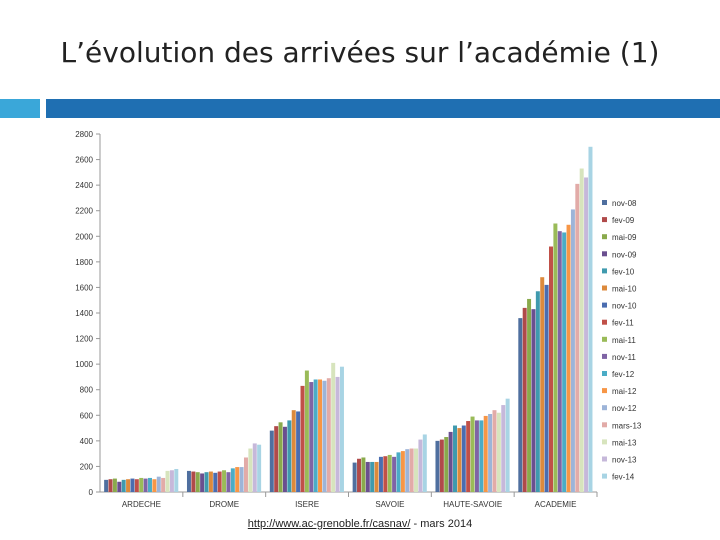  Describe the element at coordinates (624, 289) in the screenshot. I see `legend-label: mai-10` at that location.